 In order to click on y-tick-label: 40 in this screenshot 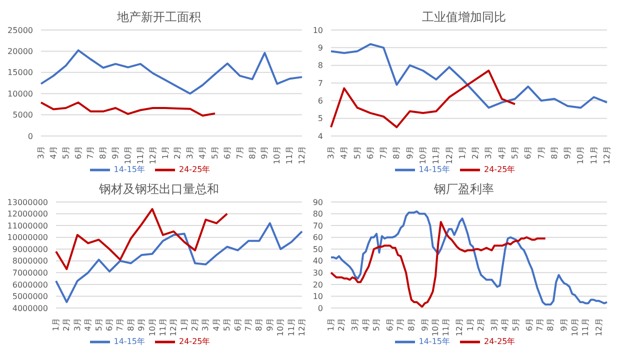, I will do `click(317, 261)`.